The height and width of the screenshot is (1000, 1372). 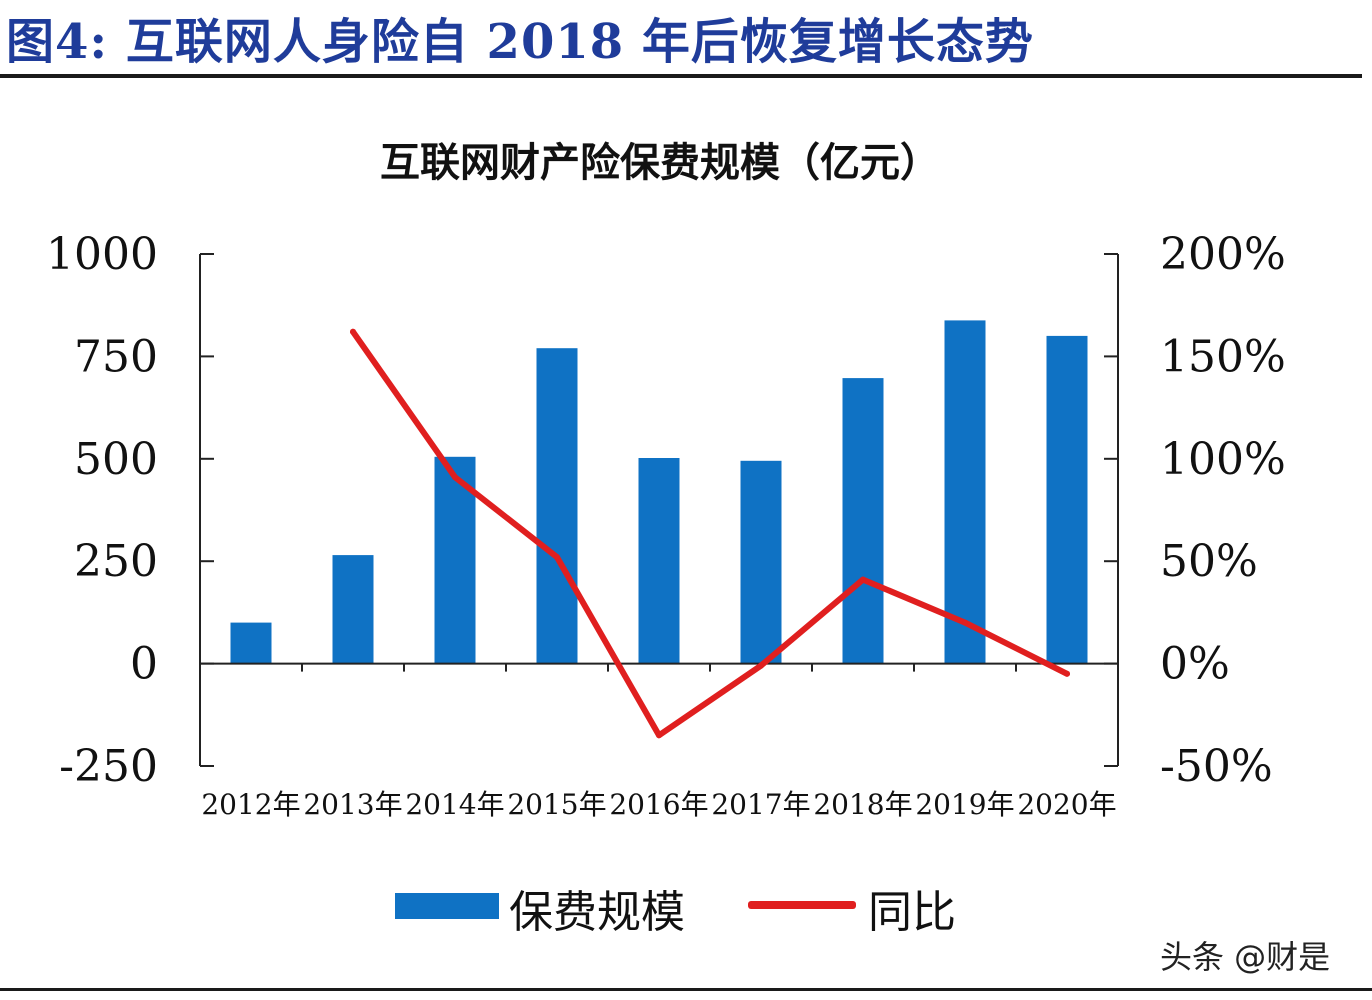 I want to click on legend-swatch-bar, so click(x=447, y=906).